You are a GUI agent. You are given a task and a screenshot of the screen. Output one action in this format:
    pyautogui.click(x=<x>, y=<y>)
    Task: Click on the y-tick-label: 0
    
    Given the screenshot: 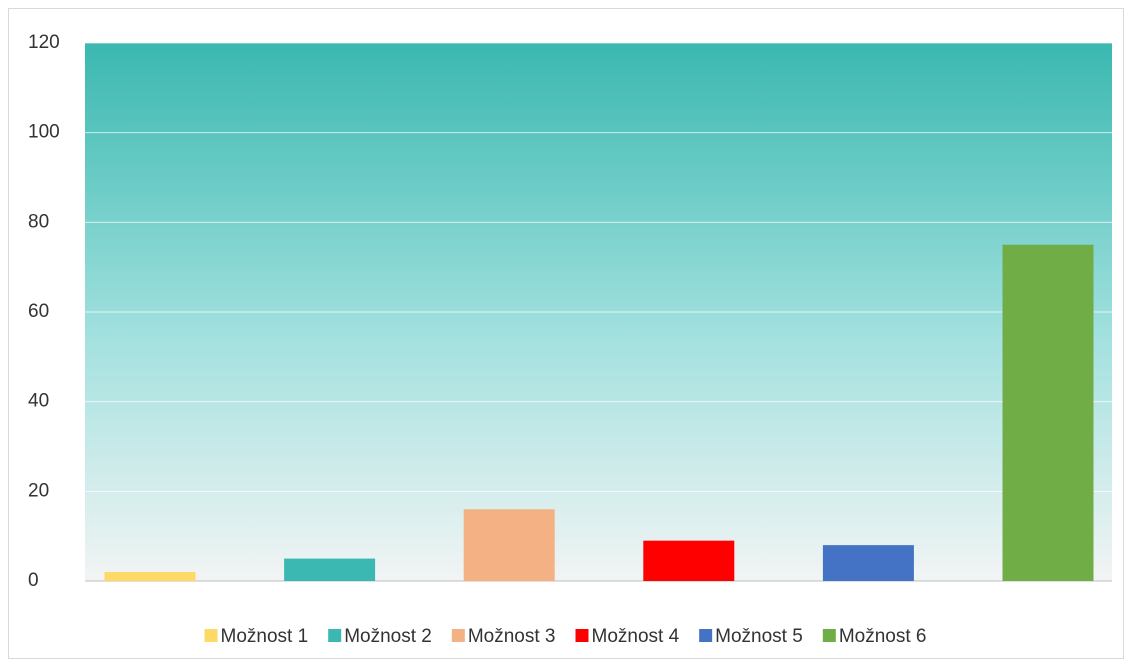 What is the action you would take?
    pyautogui.click(x=33, y=580)
    